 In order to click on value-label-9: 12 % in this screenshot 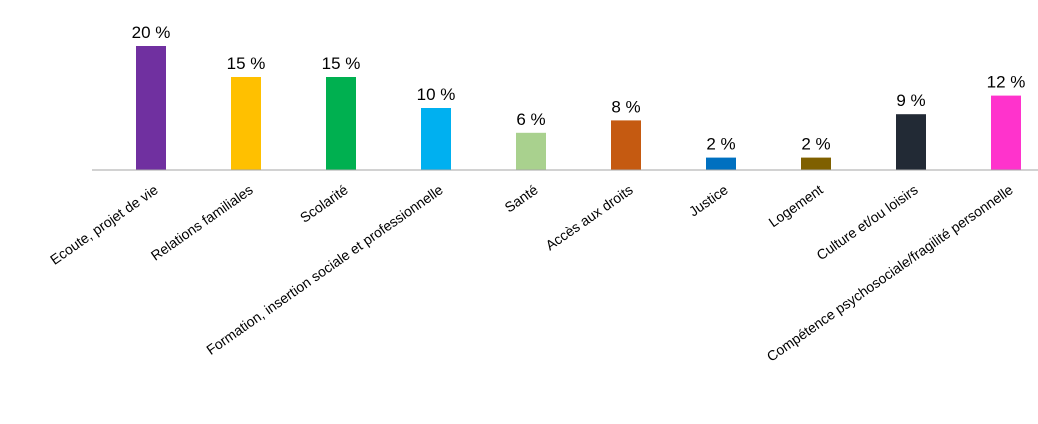, I will do `click(1006, 82)`.